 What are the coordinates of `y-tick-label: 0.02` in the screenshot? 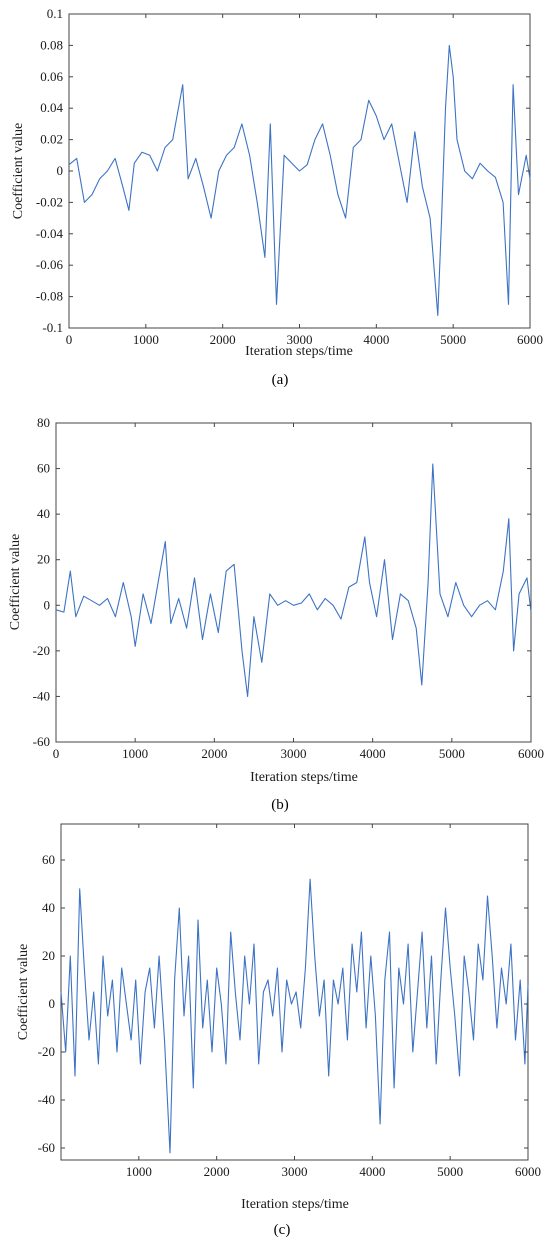 It's located at (51, 139).